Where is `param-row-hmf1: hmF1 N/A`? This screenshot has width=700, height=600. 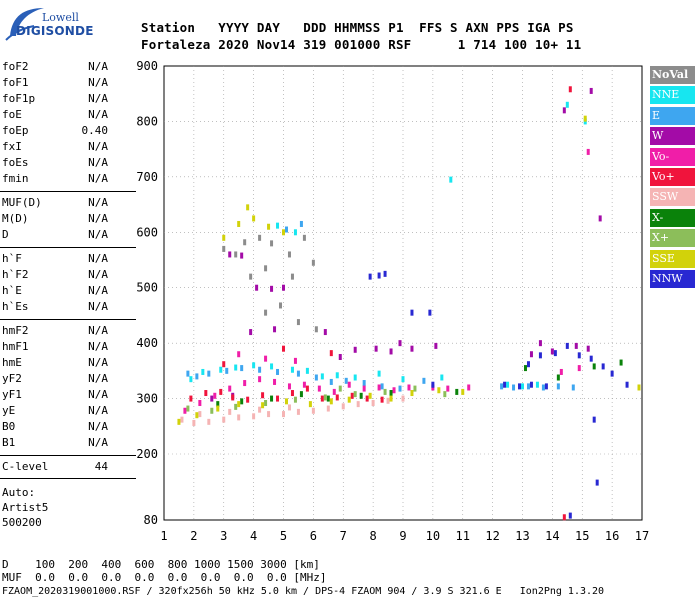 param-row-hmf1: hmF1 N/A is located at coordinates (55, 347).